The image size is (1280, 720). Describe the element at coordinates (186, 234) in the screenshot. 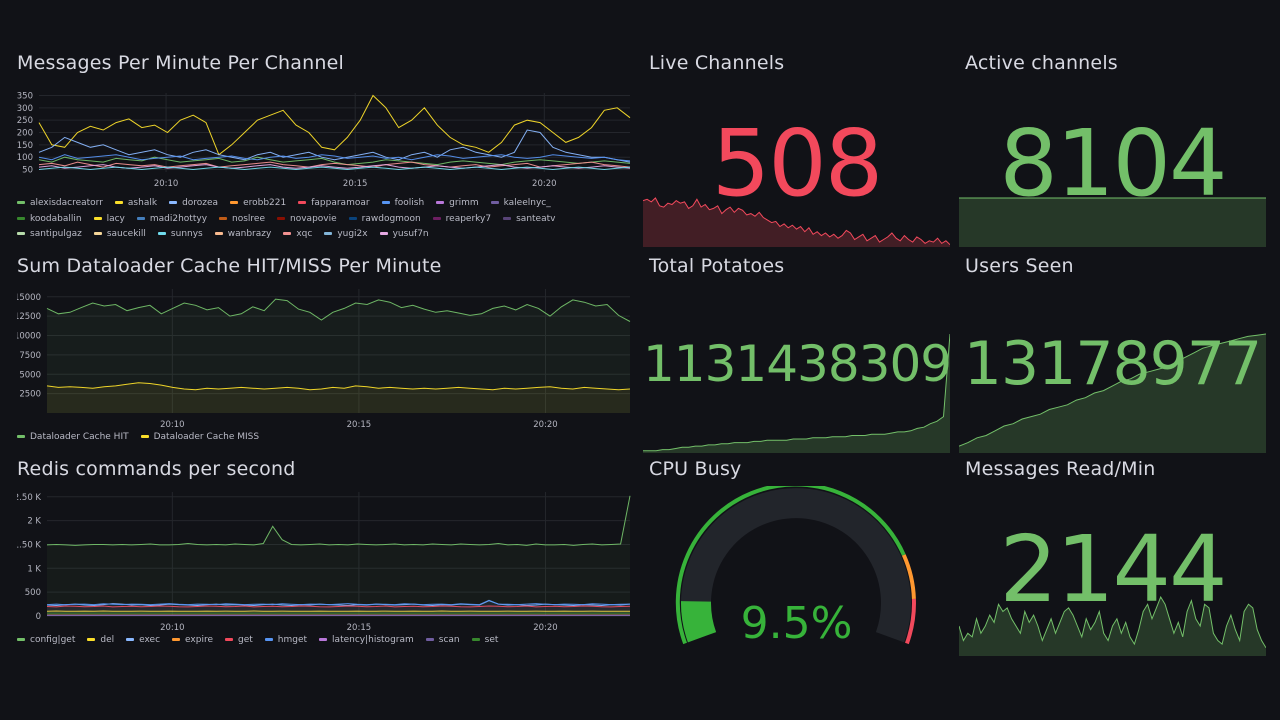

I see `legend-label: sunnys` at that location.